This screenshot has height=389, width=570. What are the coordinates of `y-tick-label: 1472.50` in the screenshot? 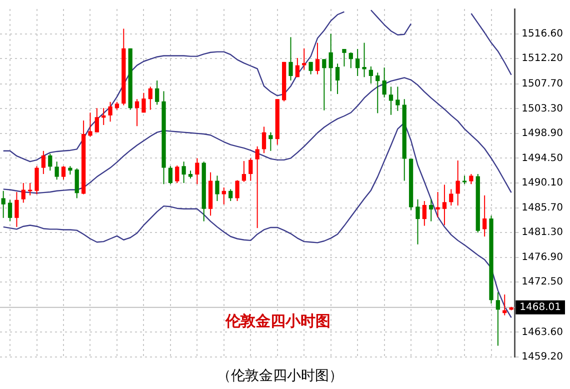 It's located at (543, 282).